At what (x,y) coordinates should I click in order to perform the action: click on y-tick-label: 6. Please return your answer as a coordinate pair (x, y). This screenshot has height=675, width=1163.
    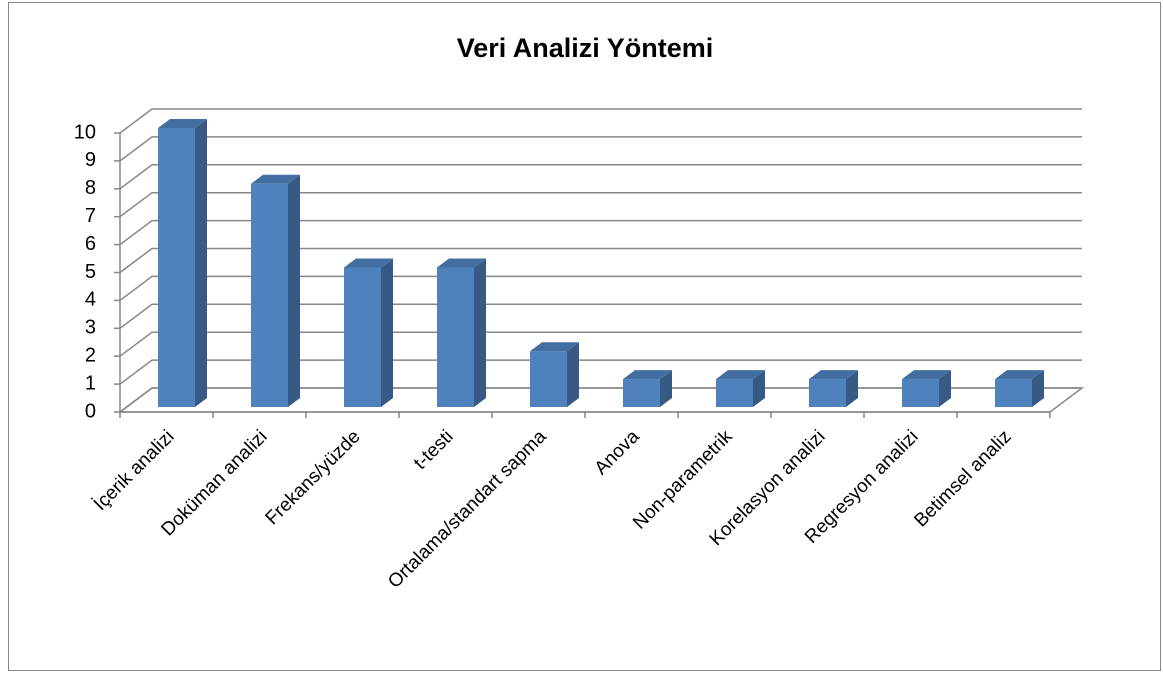
    Looking at the image, I should click on (90, 244).